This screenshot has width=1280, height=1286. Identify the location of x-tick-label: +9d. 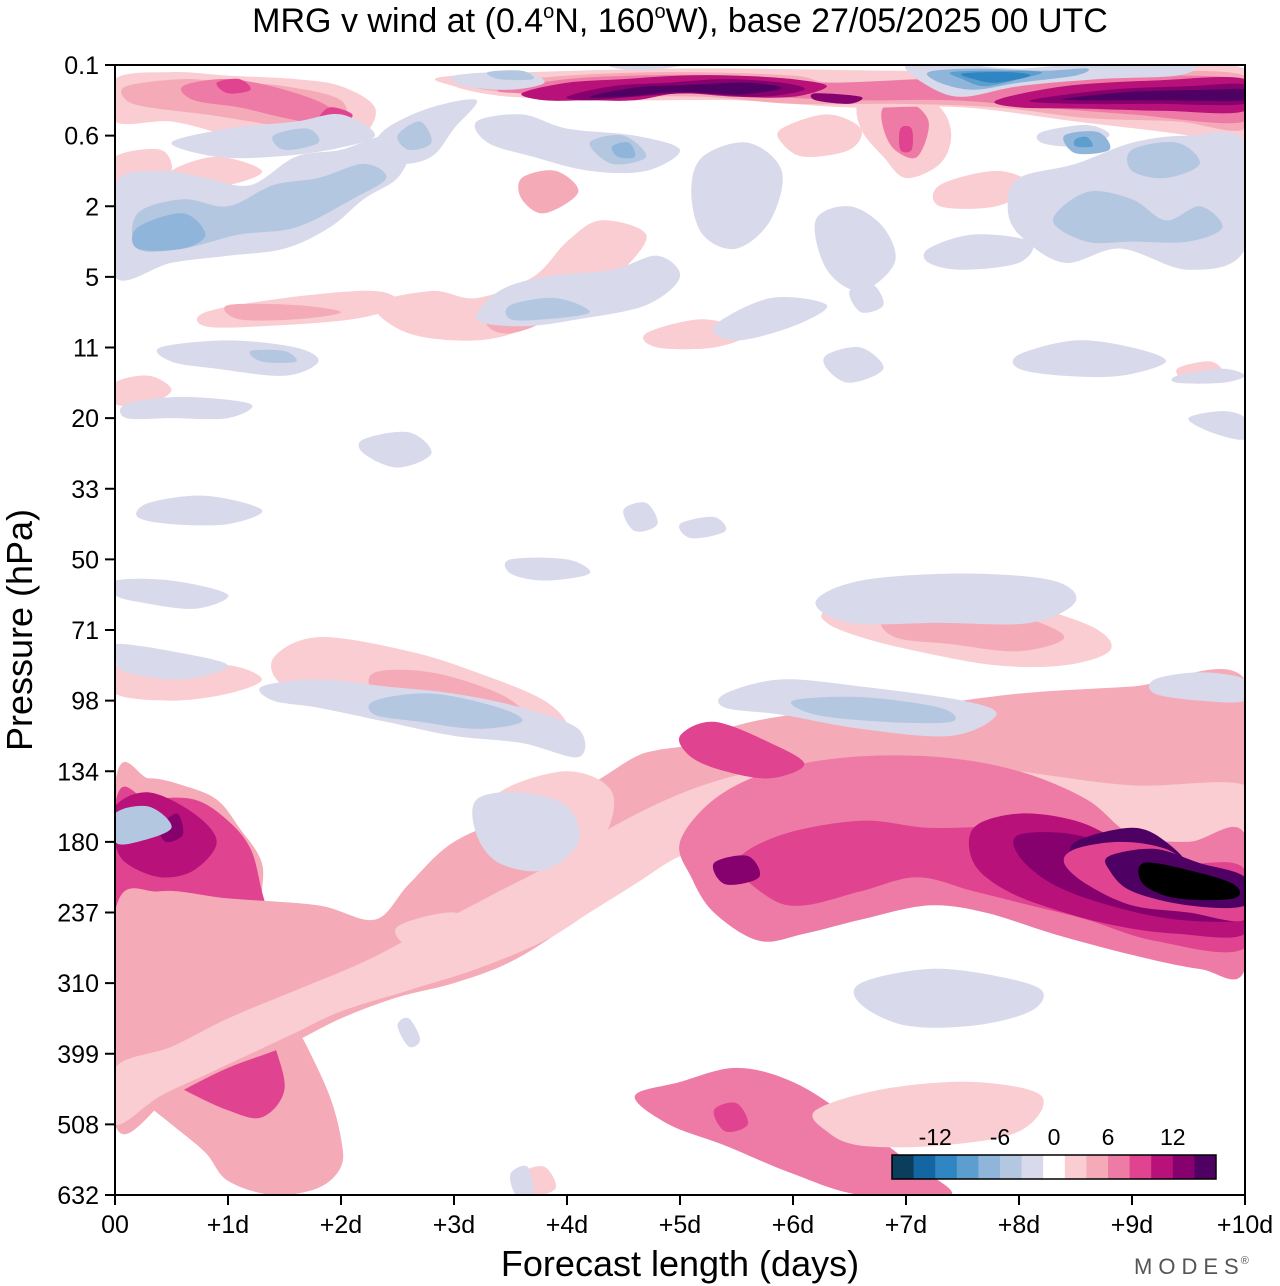
(1132, 1225).